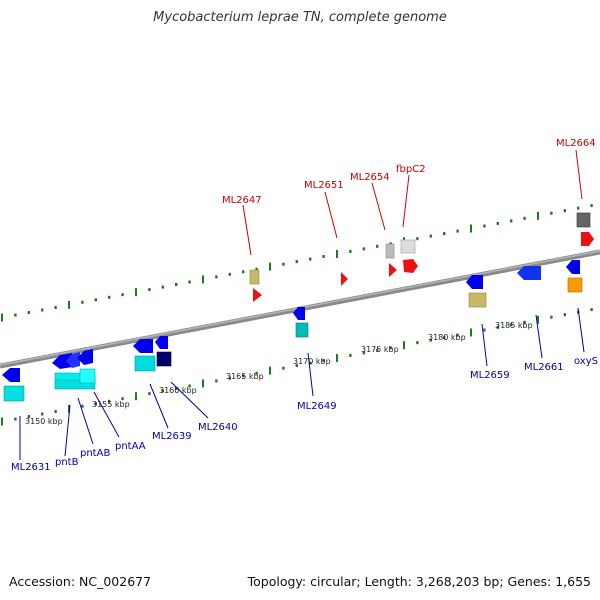 The image size is (600, 600). What do you see at coordinates (242, 200) in the screenshot?
I see `gene-label: ML2647` at bounding box center [242, 200].